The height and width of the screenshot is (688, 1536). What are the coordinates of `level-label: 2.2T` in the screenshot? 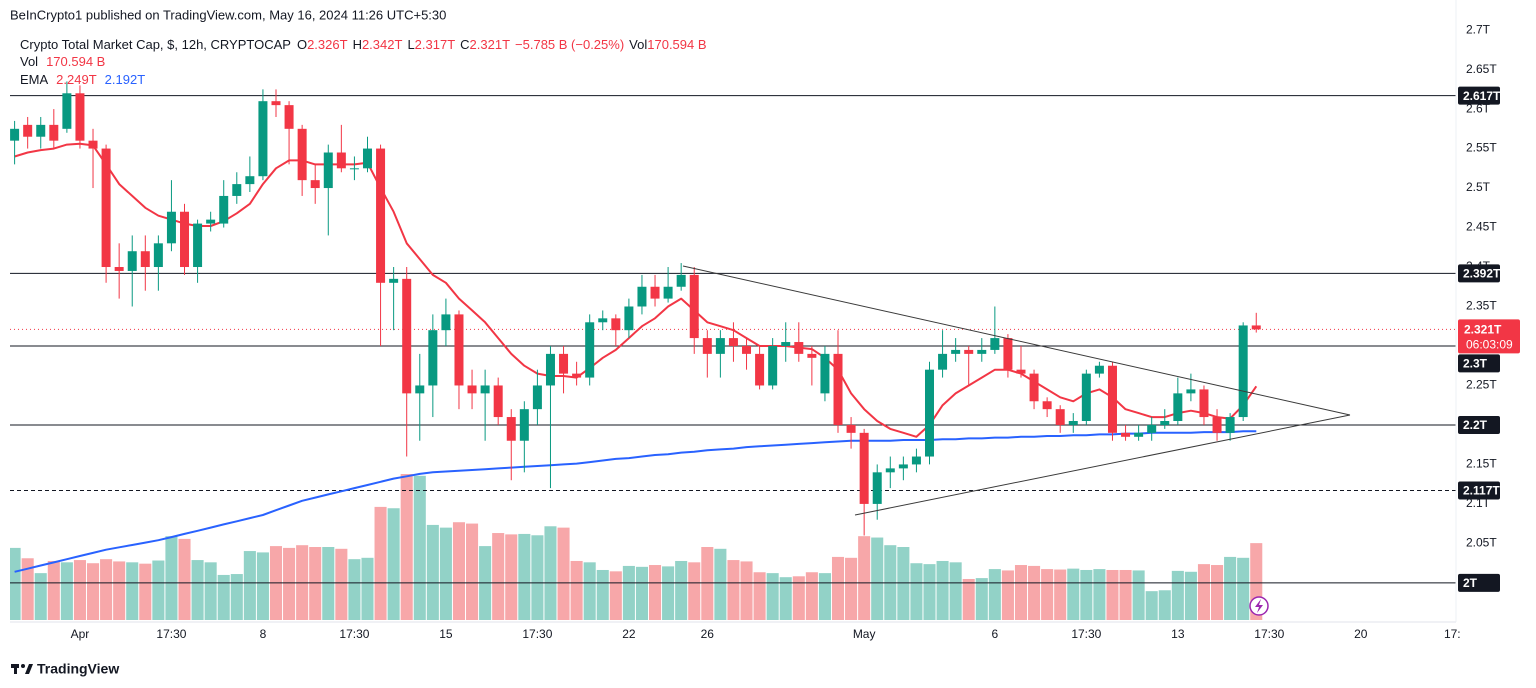 It's located at (1475, 425).